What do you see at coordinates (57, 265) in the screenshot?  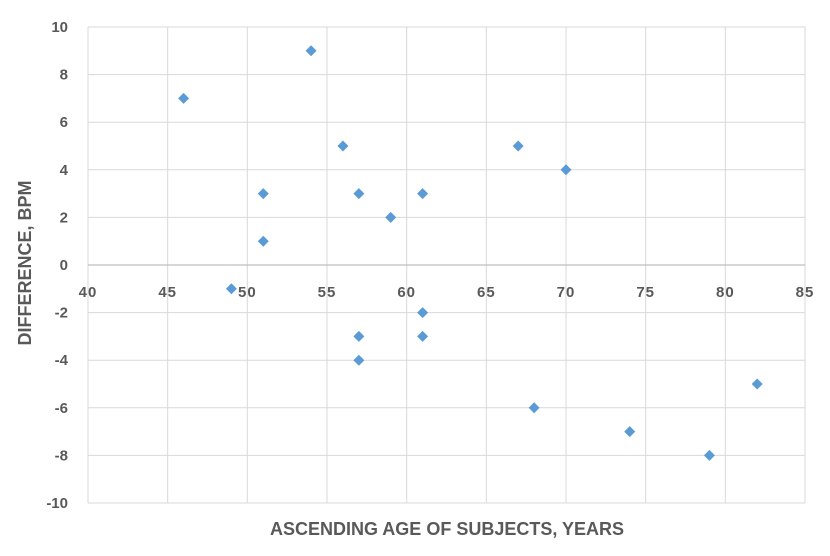 I see `y-tick-labels: -10 -8 -6 -4 -2 0 2 4 6 8 10` at bounding box center [57, 265].